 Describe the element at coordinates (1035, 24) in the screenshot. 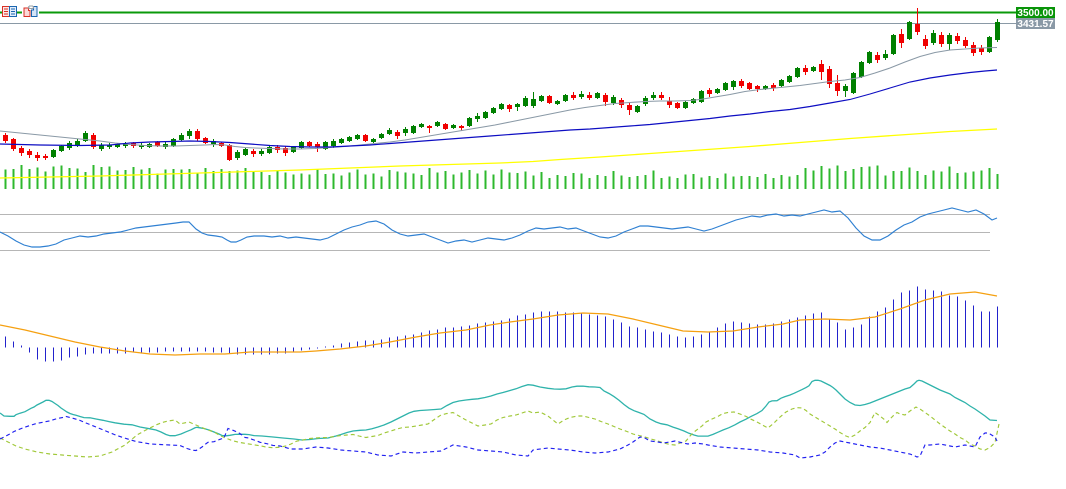

I see `svg-text: 3431.57` at that location.